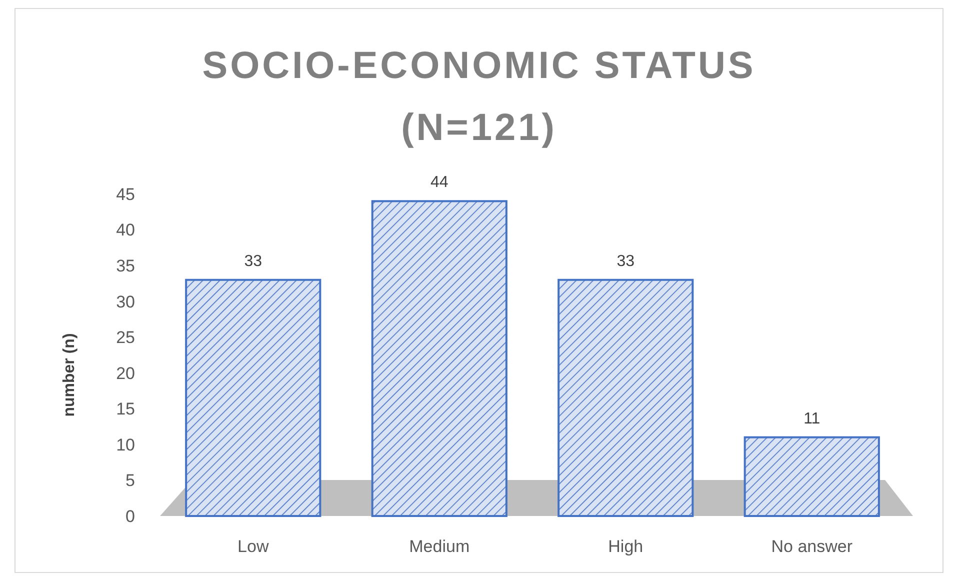  Describe the element at coordinates (125, 444) in the screenshot. I see `y-tick-label: 10` at that location.